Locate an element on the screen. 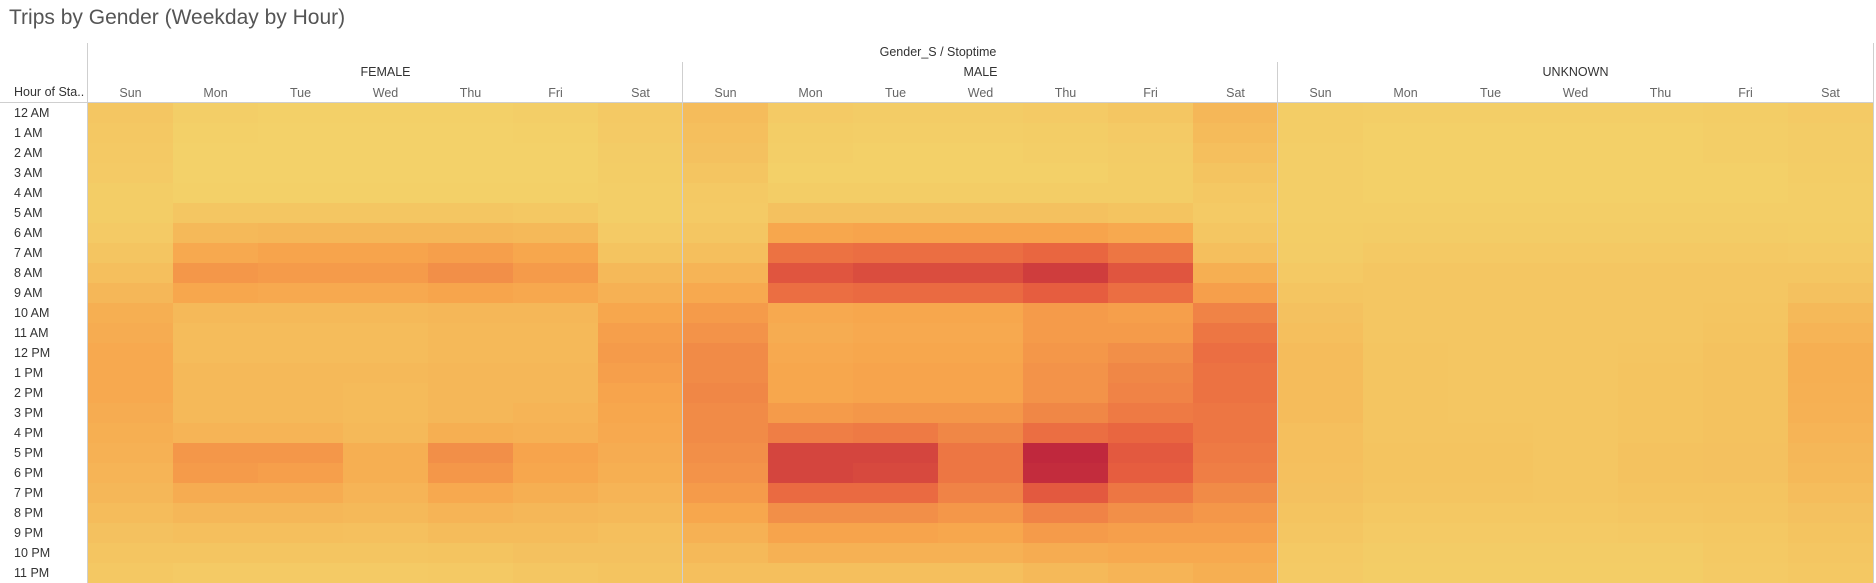 Image resolution: width=1876 pixels, height=583 pixels. hour-label: 5 AM is located at coordinates (28, 213).